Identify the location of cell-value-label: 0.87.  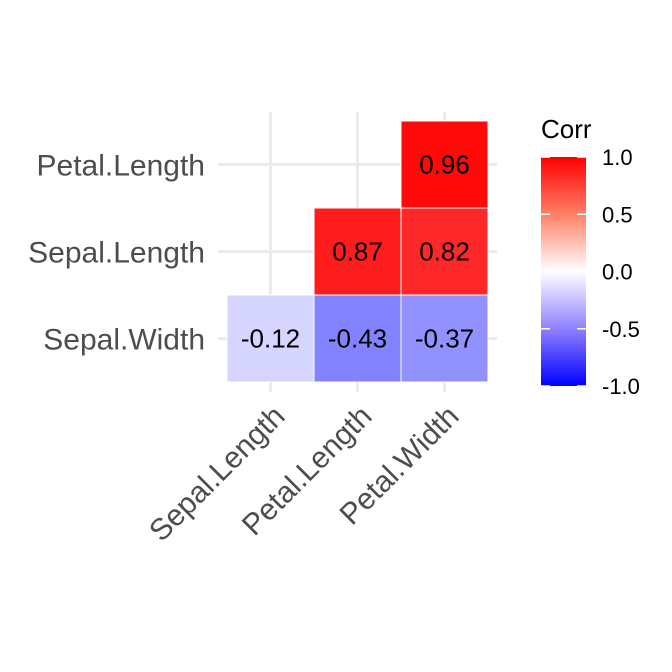
(357, 252).